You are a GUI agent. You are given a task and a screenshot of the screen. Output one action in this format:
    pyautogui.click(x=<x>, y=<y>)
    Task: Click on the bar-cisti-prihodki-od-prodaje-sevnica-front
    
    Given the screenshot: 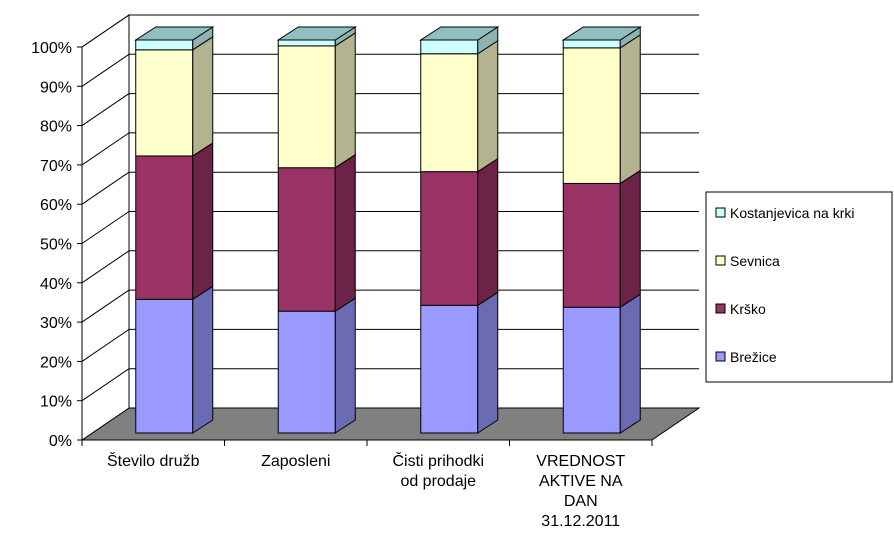 What is the action you would take?
    pyautogui.click(x=449, y=113)
    